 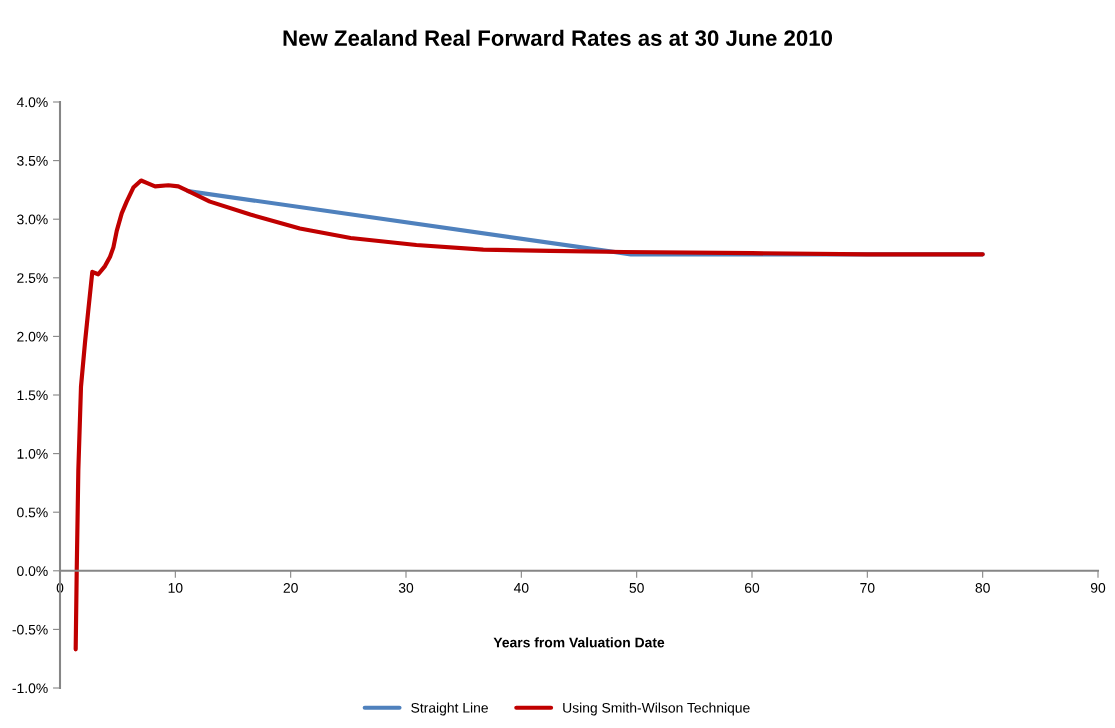 What do you see at coordinates (30, 688) in the screenshot?
I see `y-tick-label: -1.0%` at bounding box center [30, 688].